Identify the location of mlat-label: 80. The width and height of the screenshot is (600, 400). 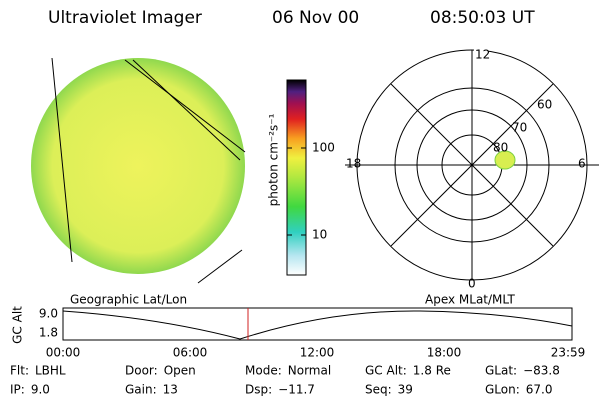
(500, 148).